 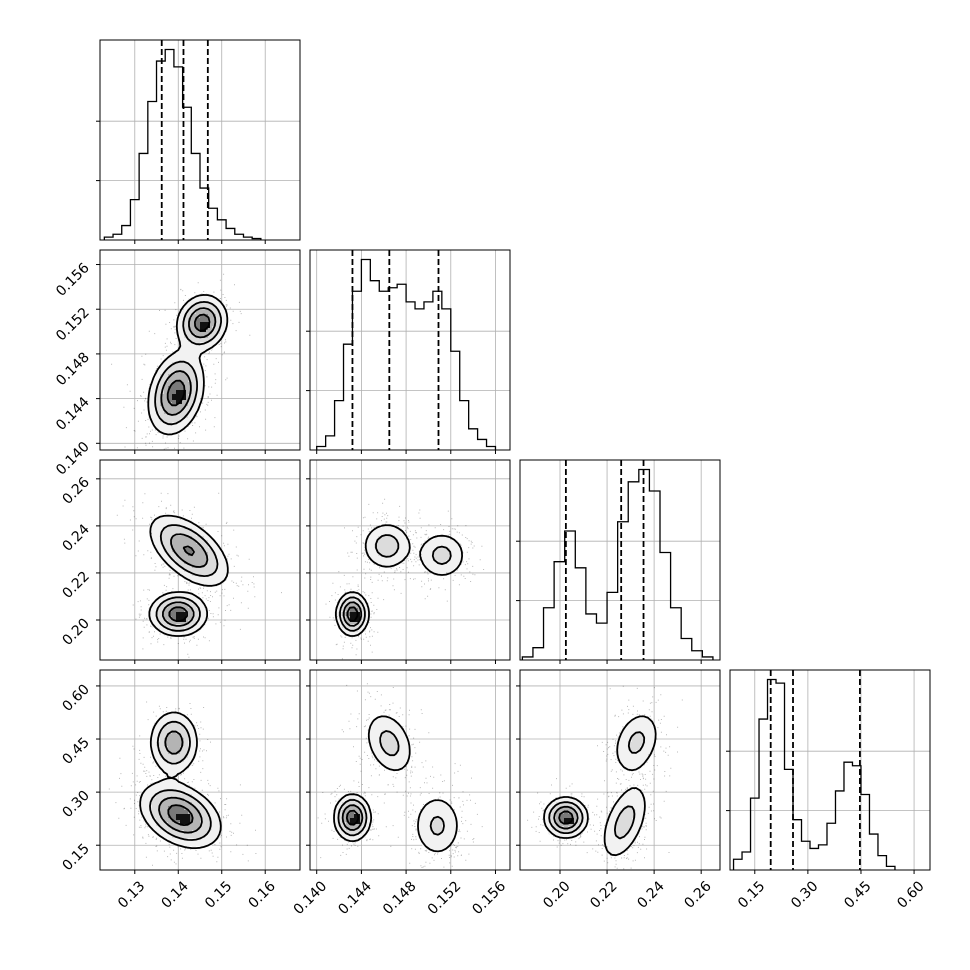 I want to click on y-tick-label: 0.22, so click(x=75, y=584).